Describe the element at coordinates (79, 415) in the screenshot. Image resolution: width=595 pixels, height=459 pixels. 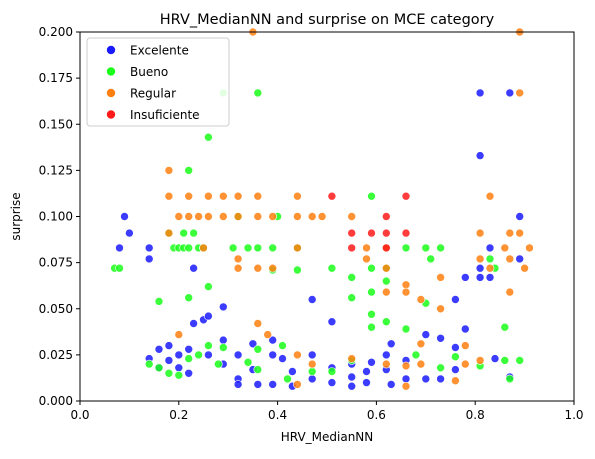
I see `x-tick-label: 0.0` at that location.